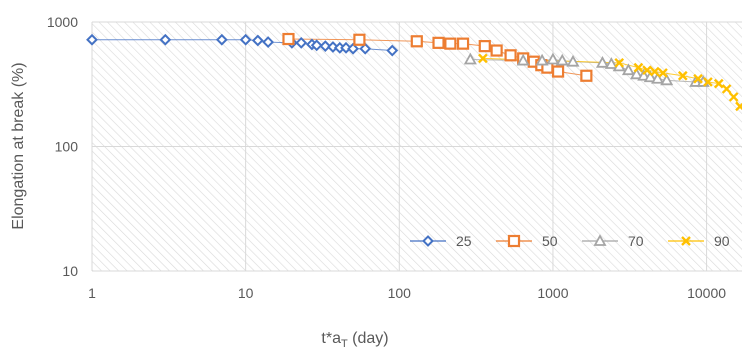  I want to click on y-axis-title: Elongation at break (%), so click(18, 145).